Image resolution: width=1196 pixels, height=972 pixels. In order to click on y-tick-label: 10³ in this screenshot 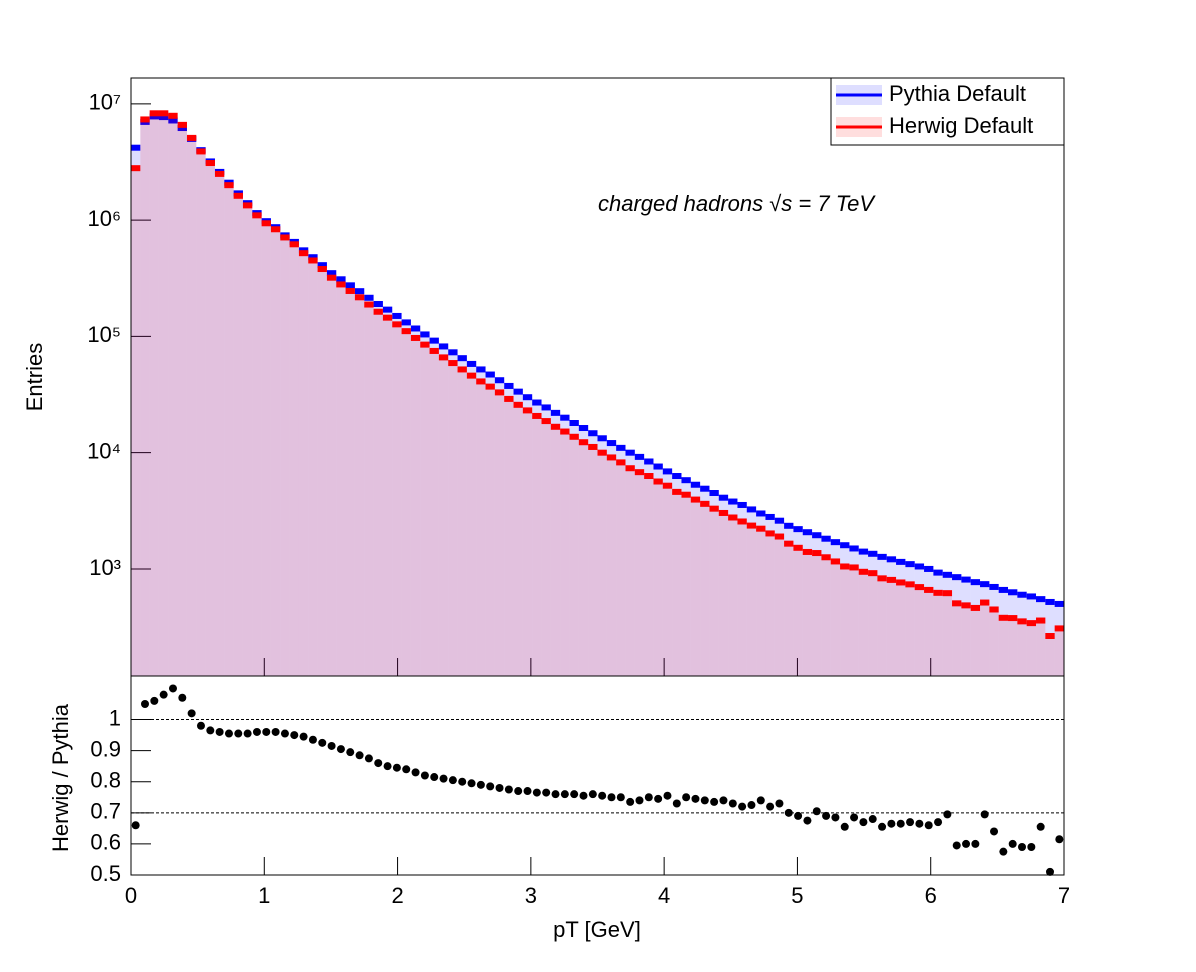, I will do `click(105, 567)`.